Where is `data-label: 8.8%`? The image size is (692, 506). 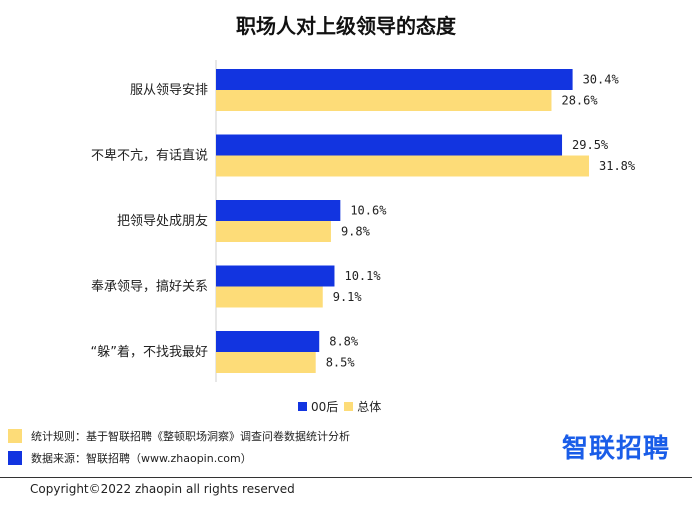
data-label: 8.8% is located at coordinates (344, 342).